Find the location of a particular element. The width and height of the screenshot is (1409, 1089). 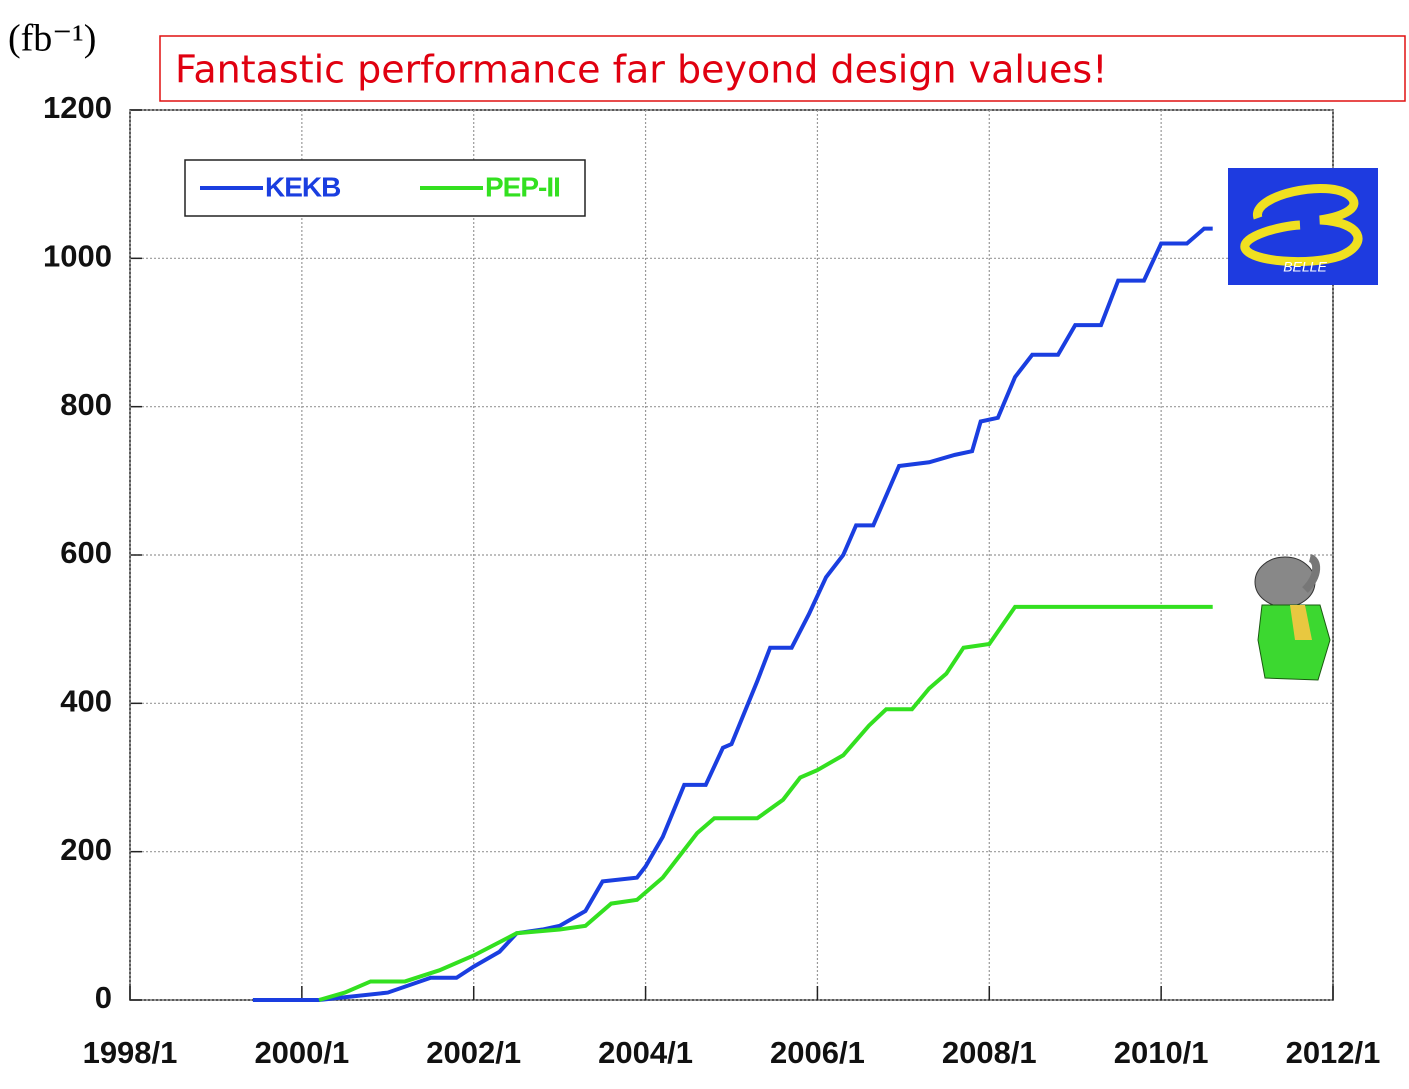

x-tick-label: 2004/1 is located at coordinates (645, 1052).